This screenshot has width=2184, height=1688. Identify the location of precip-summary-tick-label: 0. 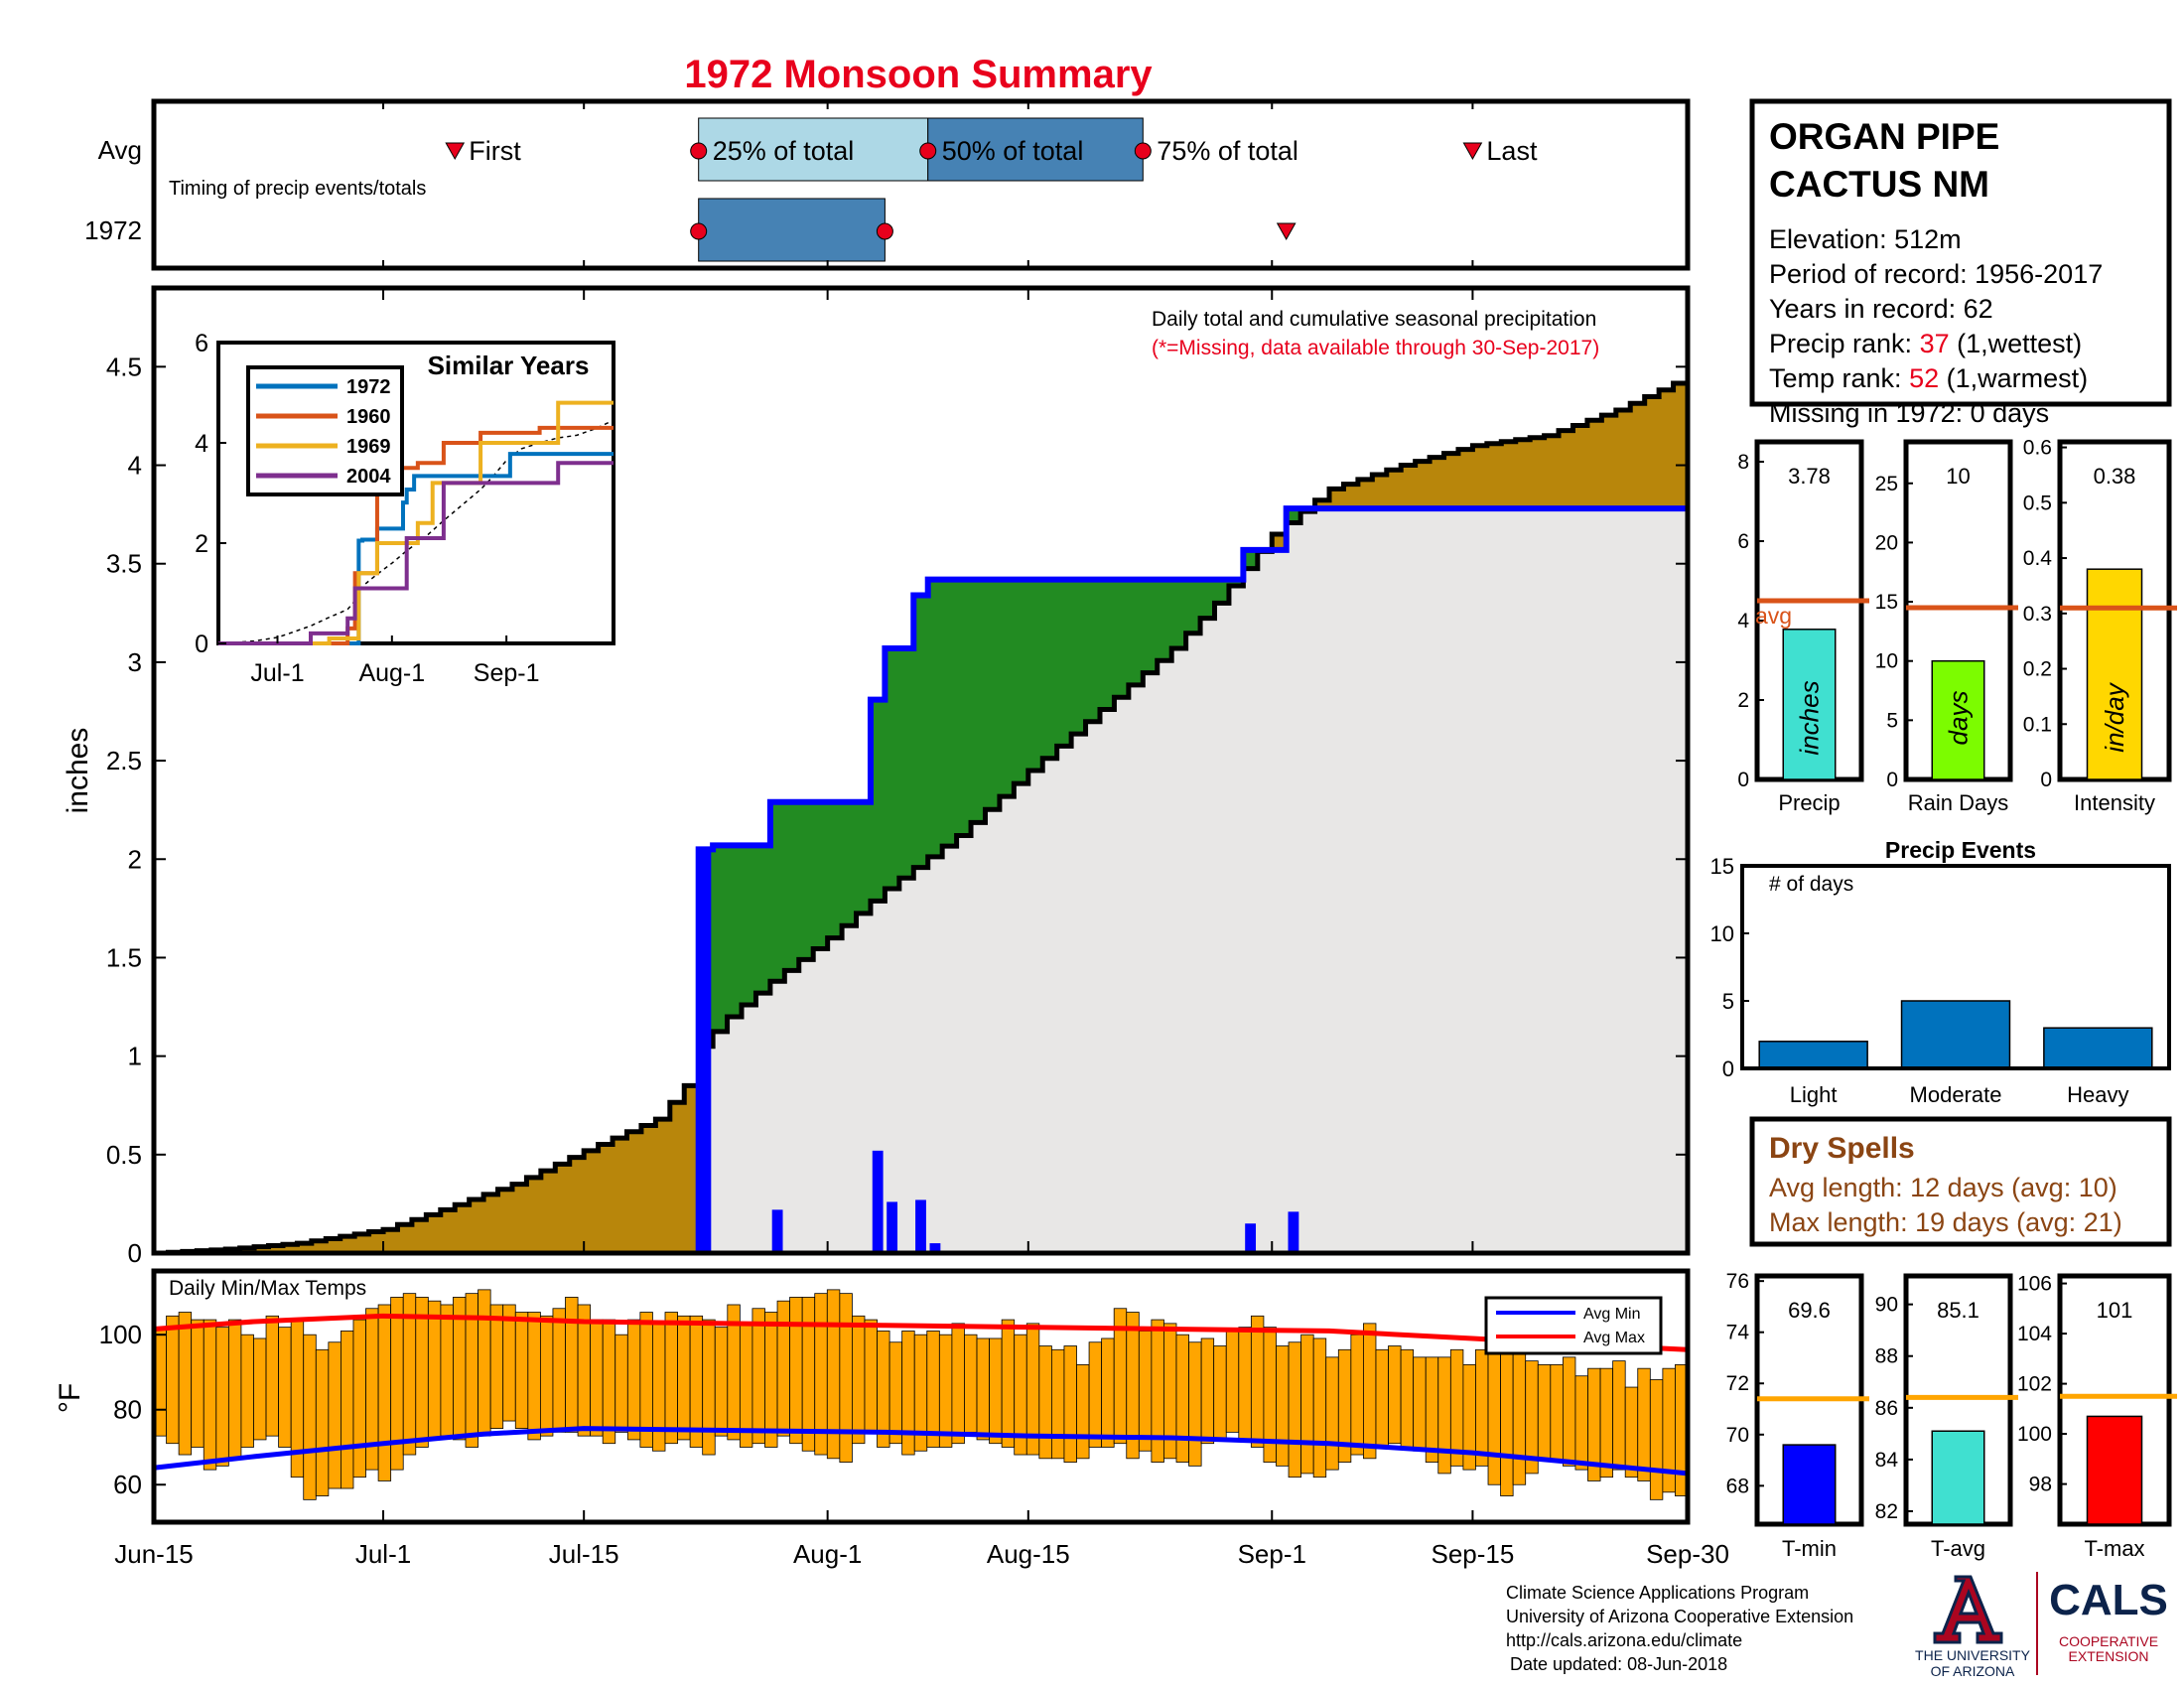
(1743, 780).